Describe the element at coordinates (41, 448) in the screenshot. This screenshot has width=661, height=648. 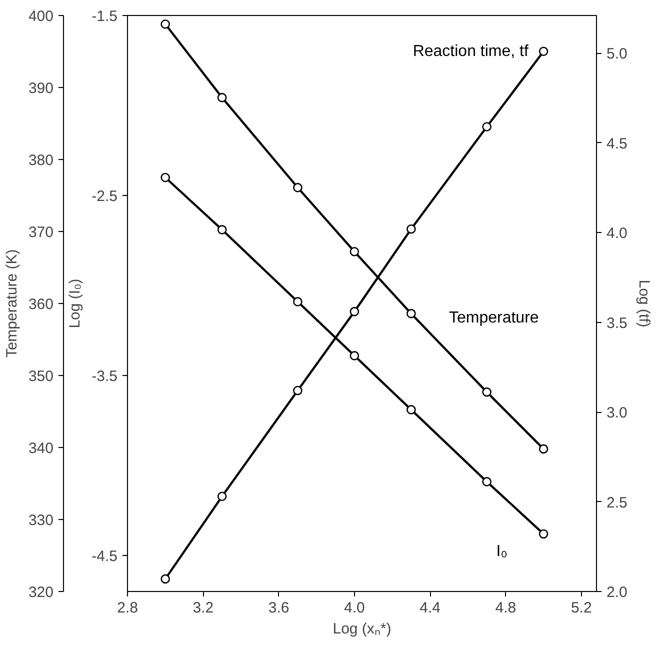
I see `y-tick-label: 340` at that location.